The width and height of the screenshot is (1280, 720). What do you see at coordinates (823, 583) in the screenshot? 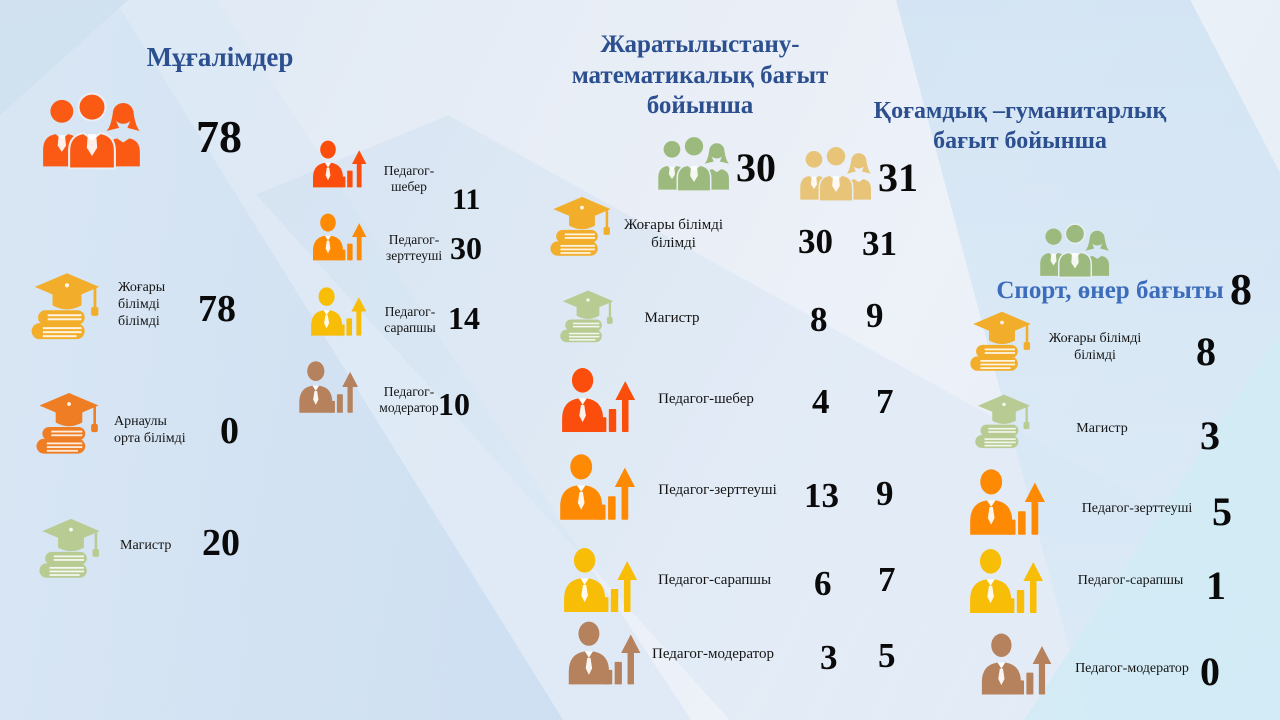
I see `science-value: 6` at bounding box center [823, 583].